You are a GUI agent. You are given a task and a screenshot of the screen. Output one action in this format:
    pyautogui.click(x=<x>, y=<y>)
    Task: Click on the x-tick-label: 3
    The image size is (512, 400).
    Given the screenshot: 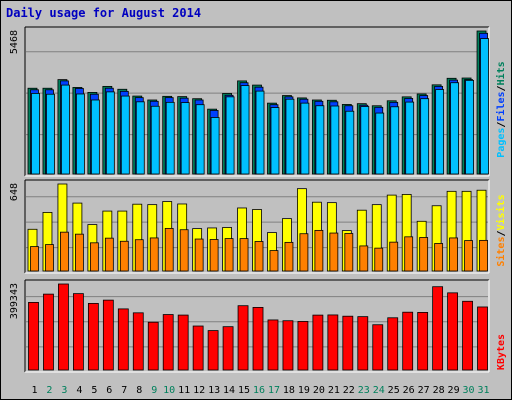 What is the action you would take?
    pyautogui.click(x=64, y=390)
    